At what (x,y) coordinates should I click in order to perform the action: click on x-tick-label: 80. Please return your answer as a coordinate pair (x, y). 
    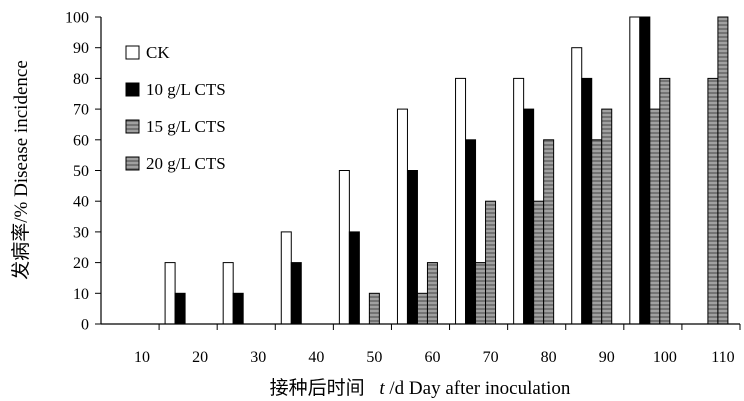
    Looking at the image, I should click on (549, 357).